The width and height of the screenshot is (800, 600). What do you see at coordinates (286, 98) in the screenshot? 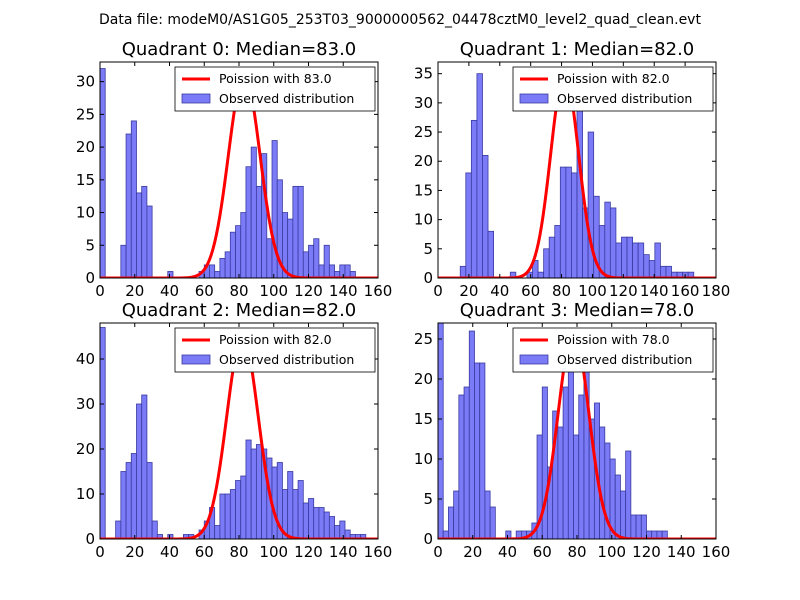
I see `q0-legend-bar-label: Observed distribution` at bounding box center [286, 98].